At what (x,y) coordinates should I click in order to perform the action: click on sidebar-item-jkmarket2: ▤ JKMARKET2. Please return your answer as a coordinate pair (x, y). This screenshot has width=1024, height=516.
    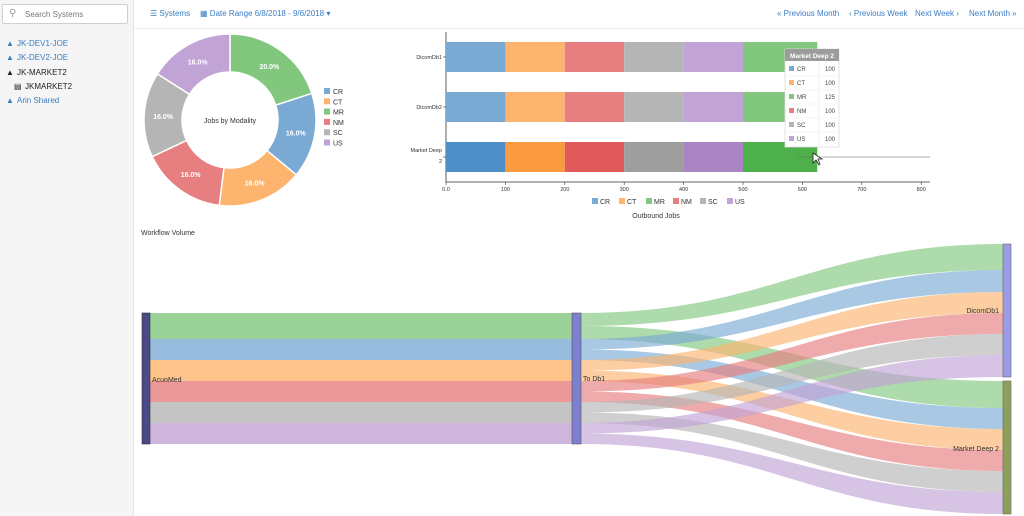
    Looking at the image, I should click on (43, 86).